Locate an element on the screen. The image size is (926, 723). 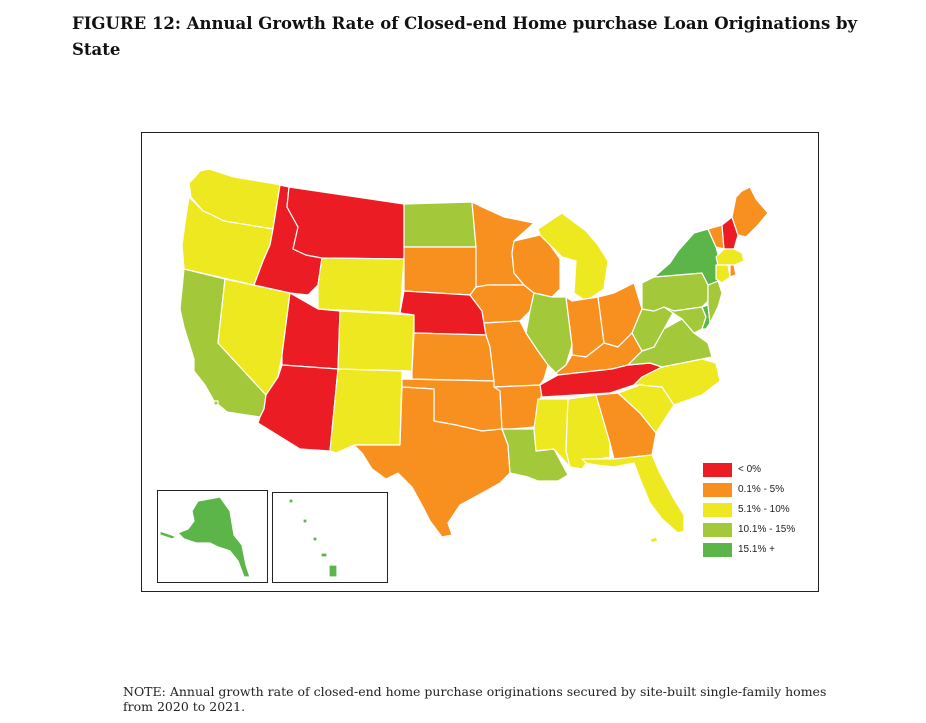
state-ME is located at coordinates (750, 212).